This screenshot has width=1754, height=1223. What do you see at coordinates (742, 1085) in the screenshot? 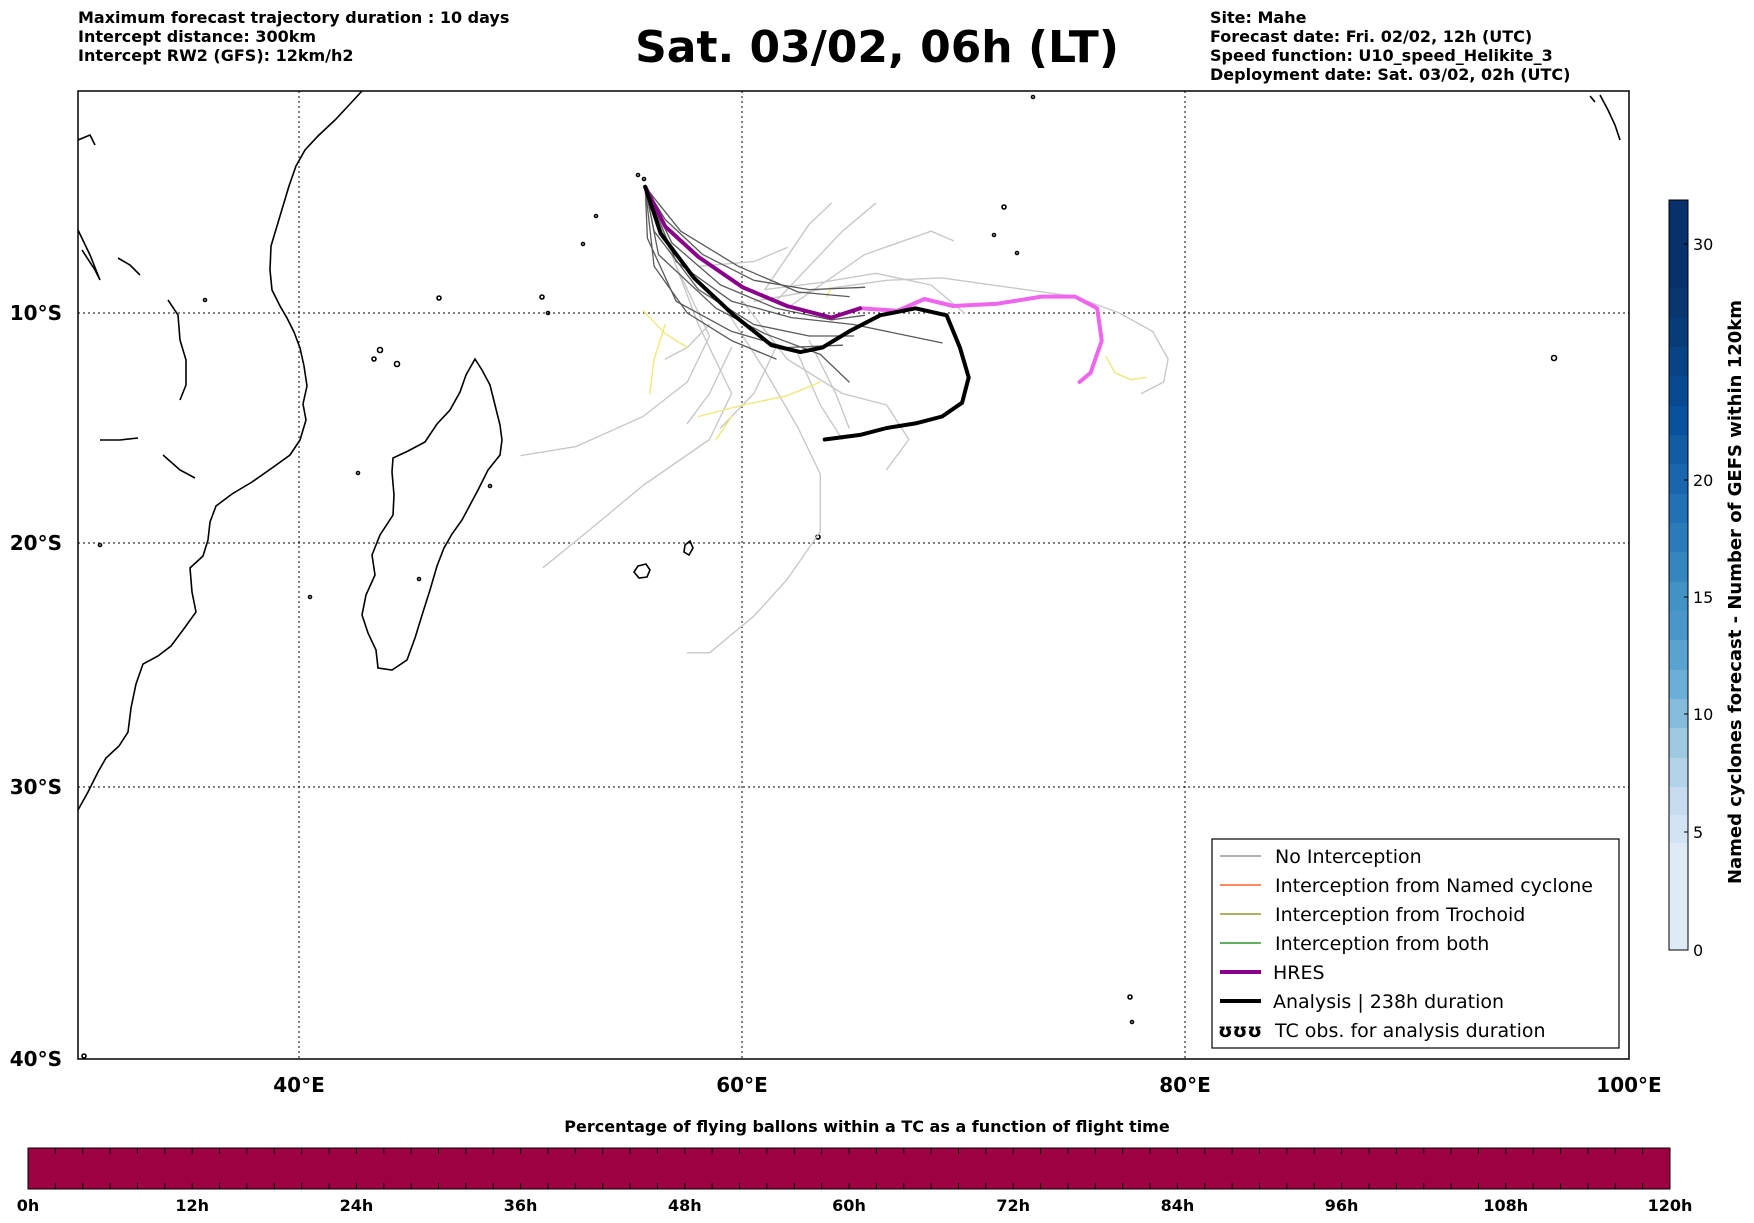
I see `lon-label-60e: 60°E` at bounding box center [742, 1085].